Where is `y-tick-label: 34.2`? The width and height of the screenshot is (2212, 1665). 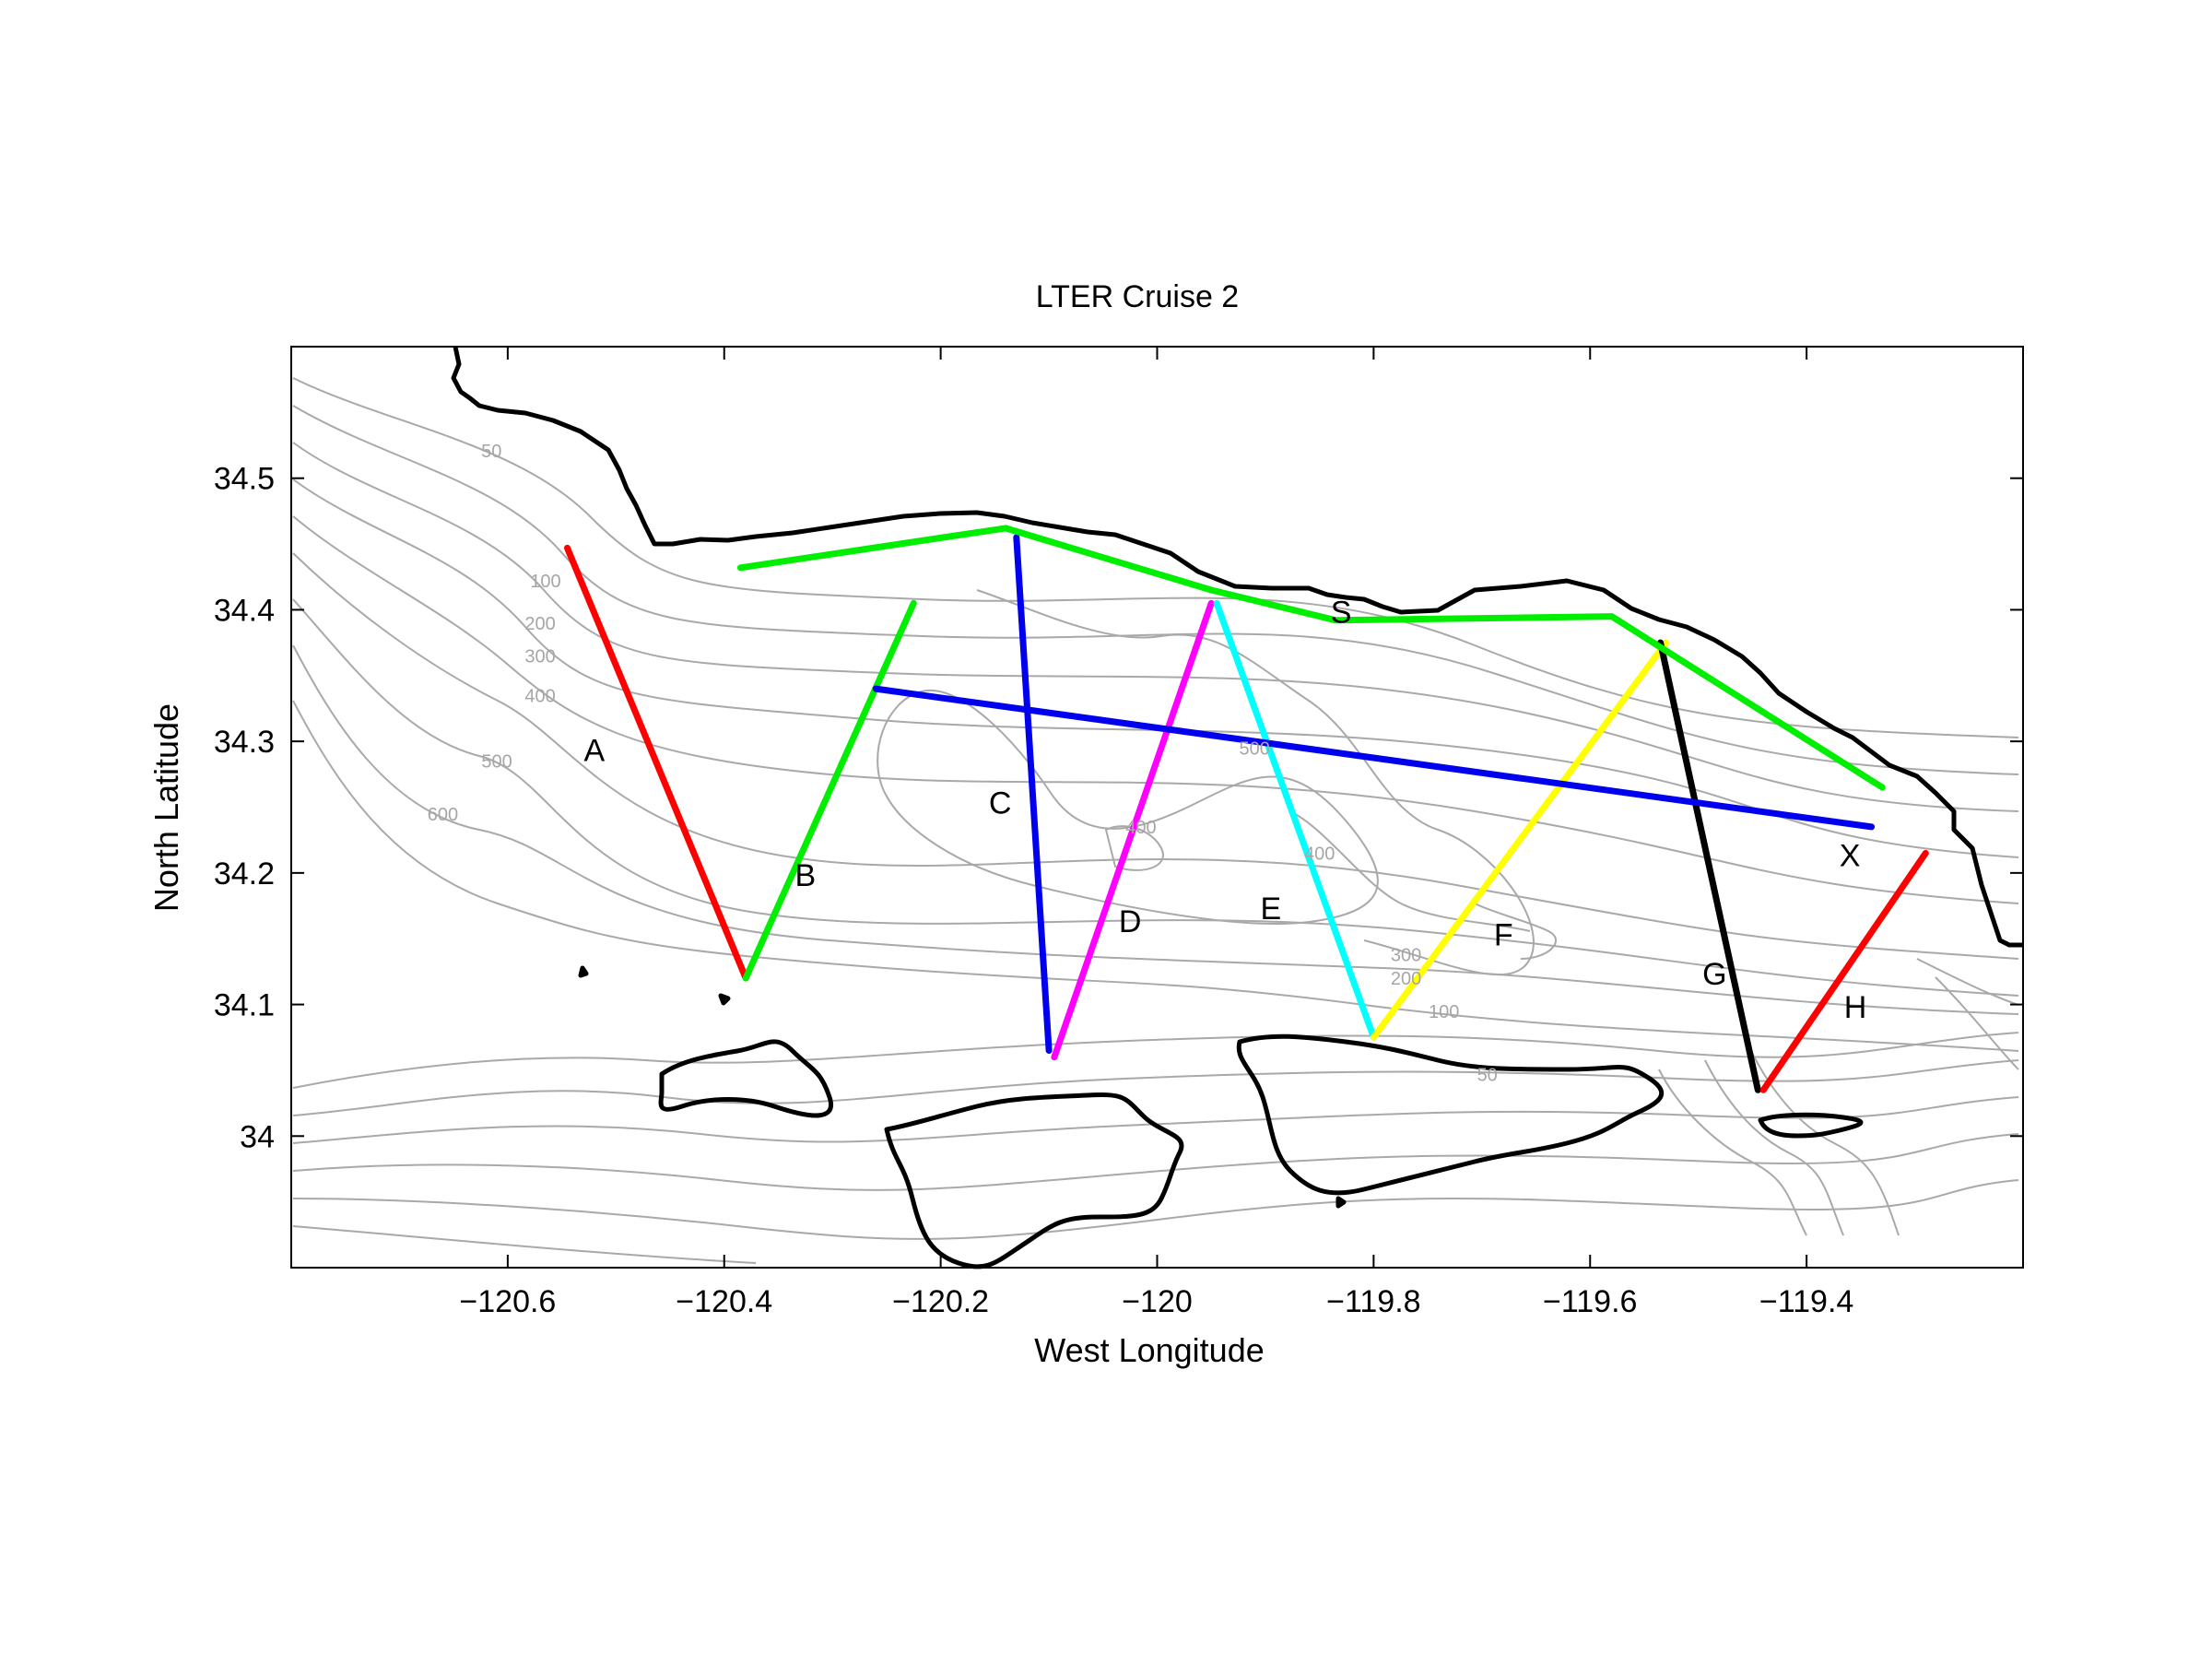
y-tick-label: 34.2 is located at coordinates (244, 874).